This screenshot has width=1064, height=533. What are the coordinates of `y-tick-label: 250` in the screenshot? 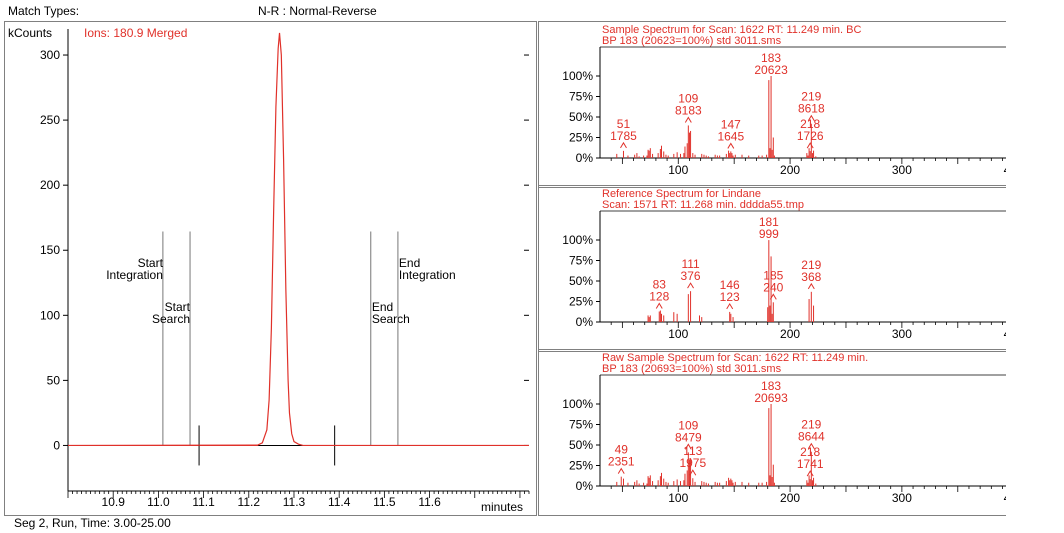 It's located at (50, 120).